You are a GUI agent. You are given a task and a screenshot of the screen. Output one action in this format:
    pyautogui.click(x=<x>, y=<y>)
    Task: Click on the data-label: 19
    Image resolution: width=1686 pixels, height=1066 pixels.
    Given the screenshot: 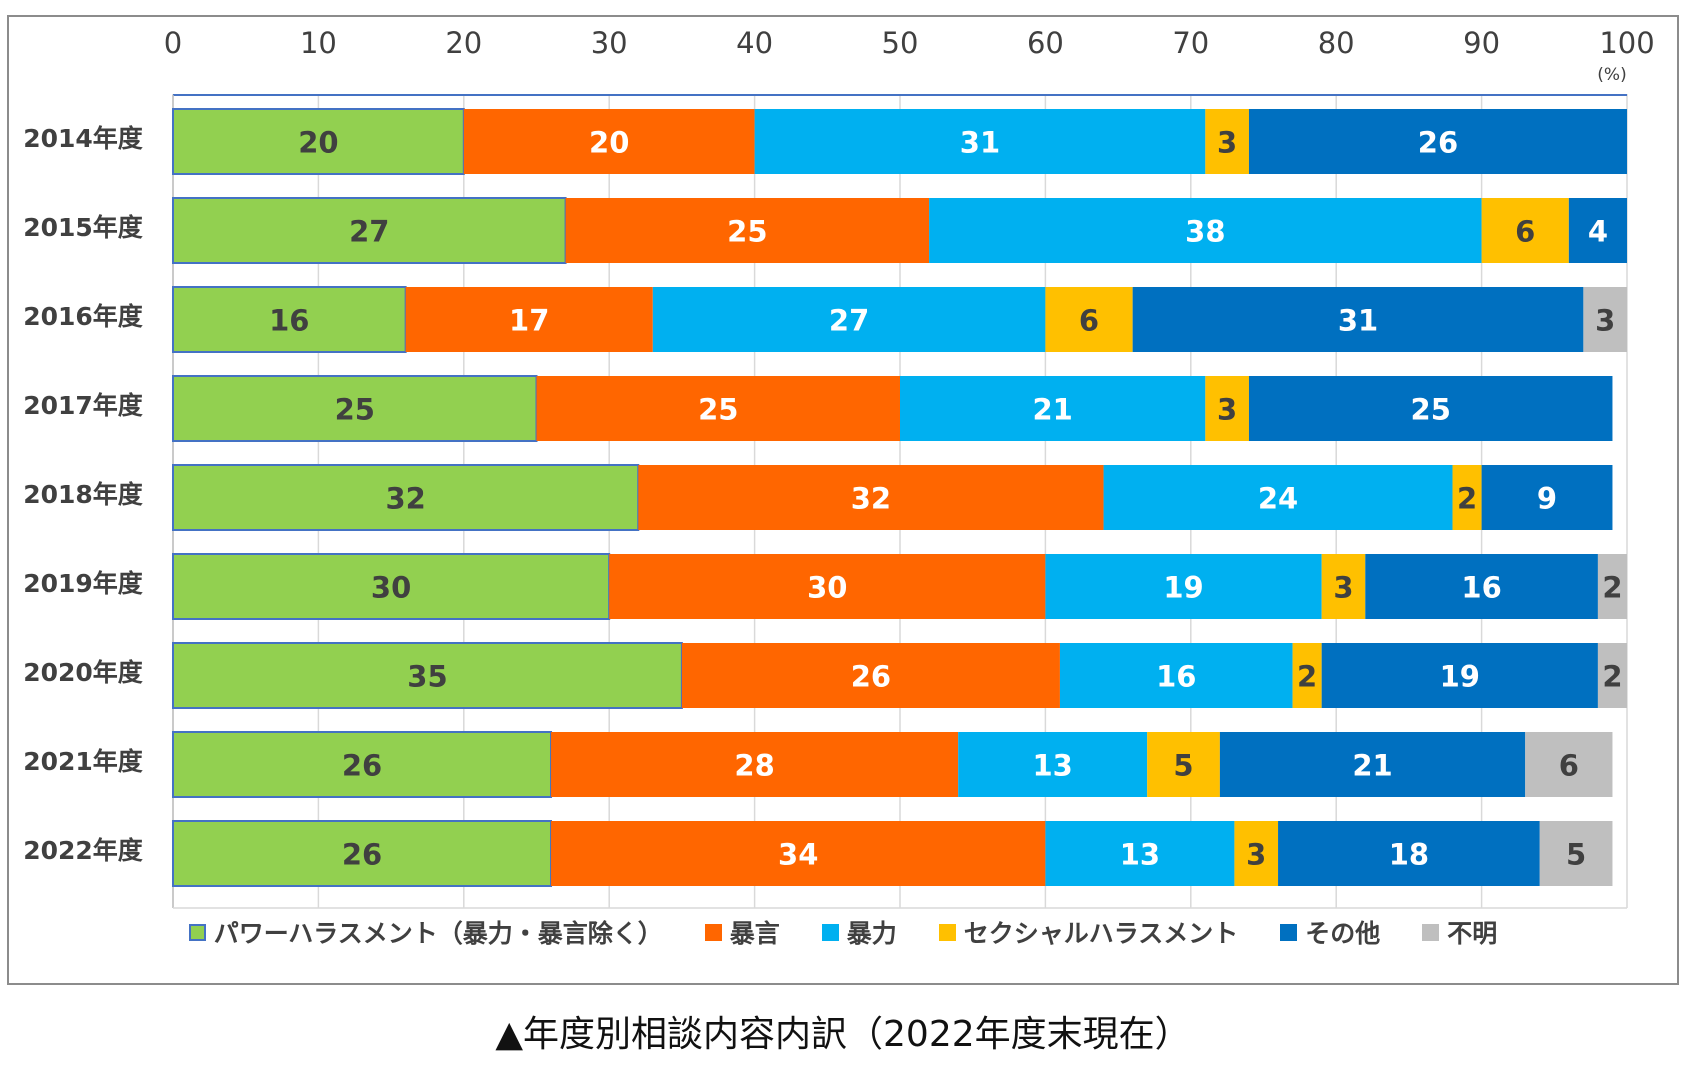 What is the action you would take?
    pyautogui.click(x=1460, y=677)
    